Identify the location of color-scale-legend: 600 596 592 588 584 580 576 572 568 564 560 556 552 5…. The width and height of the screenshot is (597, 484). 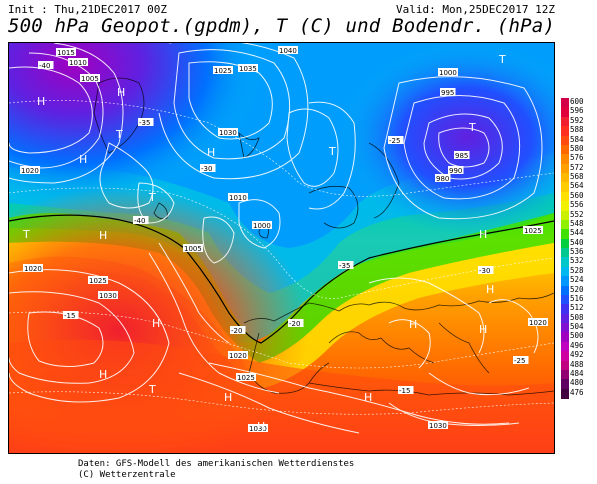
(579, 248).